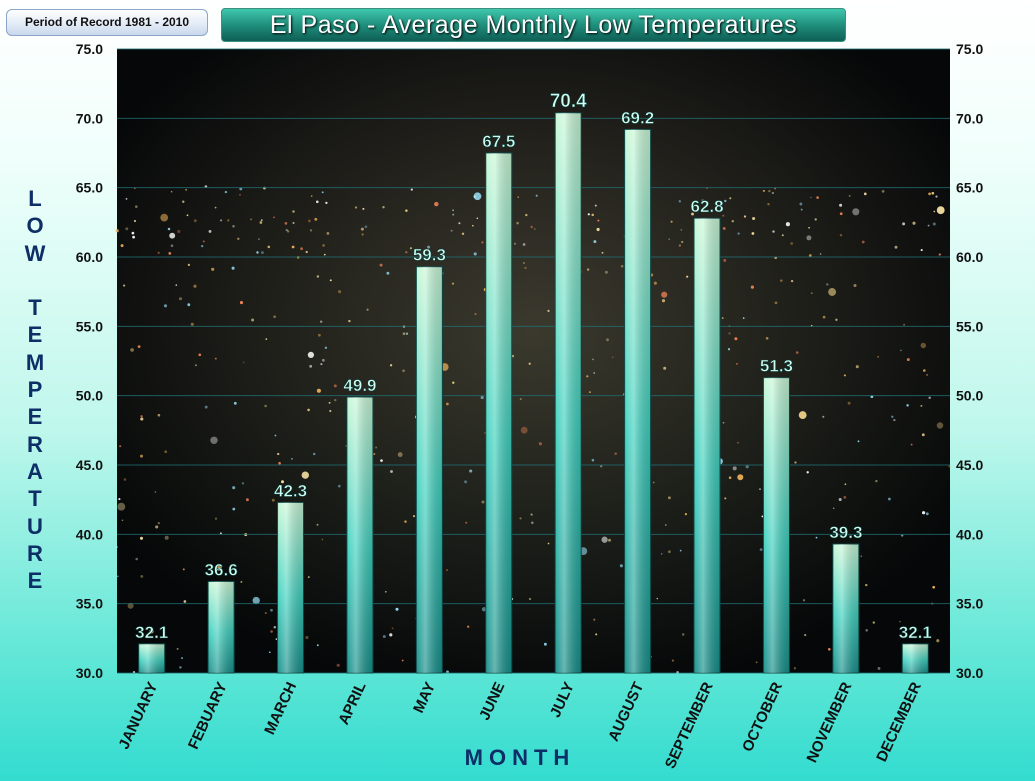 The width and height of the screenshot is (1035, 781). I want to click on y-tick-label: 30.0, so click(89, 673).